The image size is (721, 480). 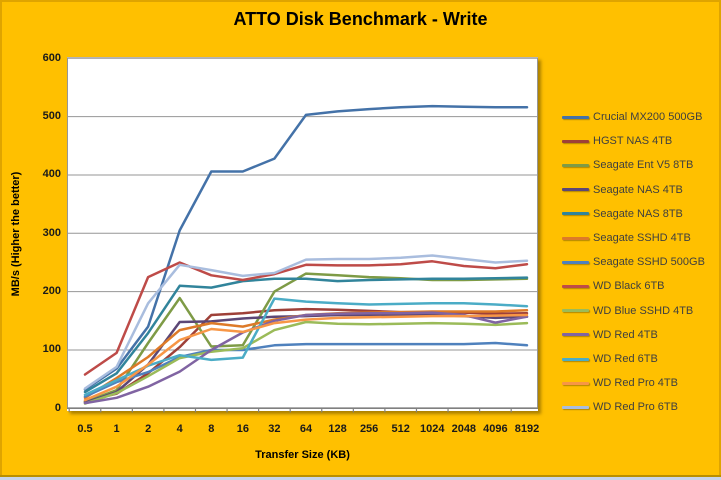 I want to click on legend-label: Seagate NAS 8TB, so click(x=638, y=213).